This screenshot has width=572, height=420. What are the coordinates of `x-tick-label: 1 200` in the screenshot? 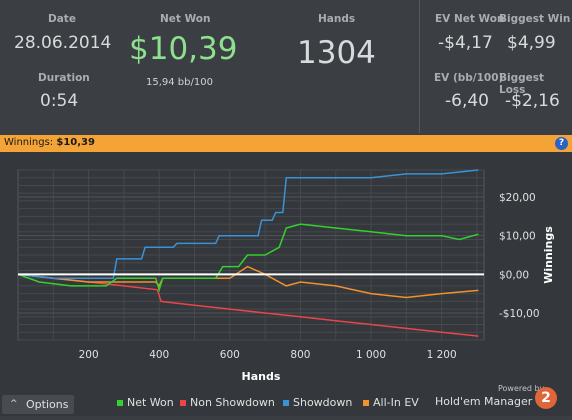 It's located at (442, 355).